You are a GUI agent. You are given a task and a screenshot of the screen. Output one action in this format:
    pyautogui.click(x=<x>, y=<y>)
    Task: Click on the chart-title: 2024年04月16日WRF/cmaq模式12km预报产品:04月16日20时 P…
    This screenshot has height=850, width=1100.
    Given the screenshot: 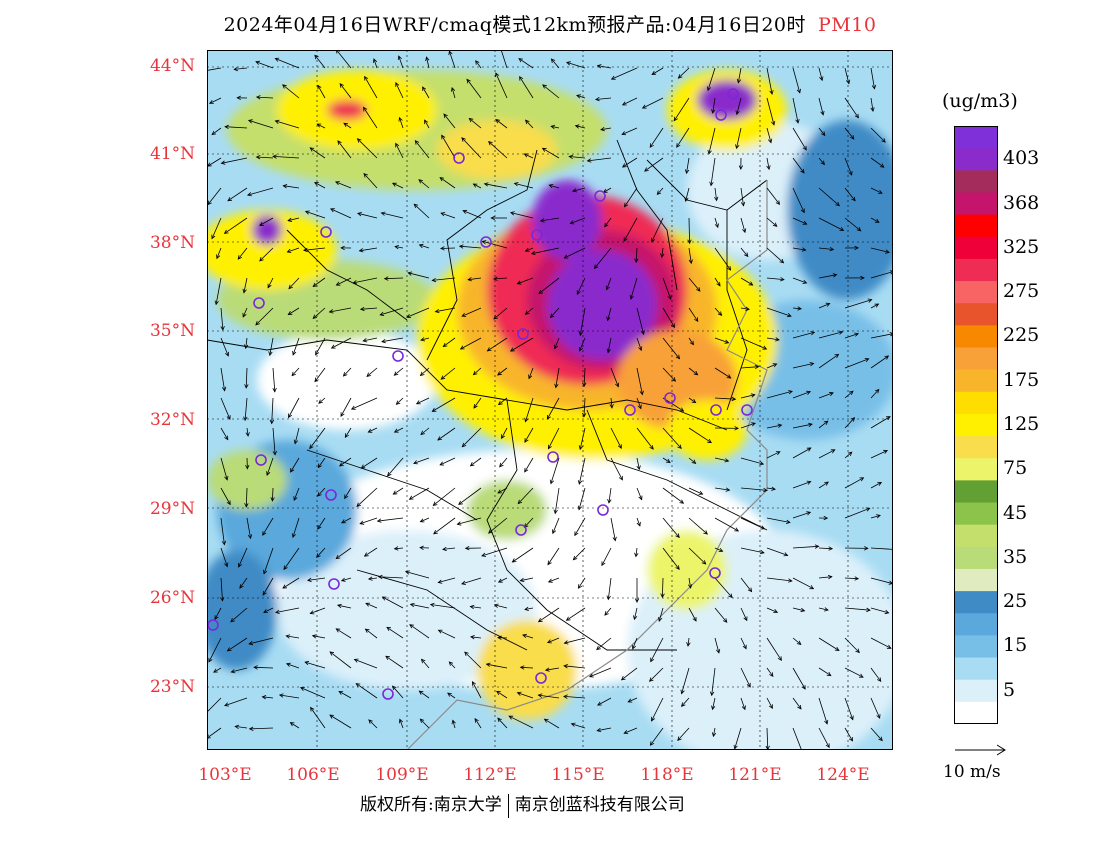 What is the action you would take?
    pyautogui.click(x=550, y=23)
    